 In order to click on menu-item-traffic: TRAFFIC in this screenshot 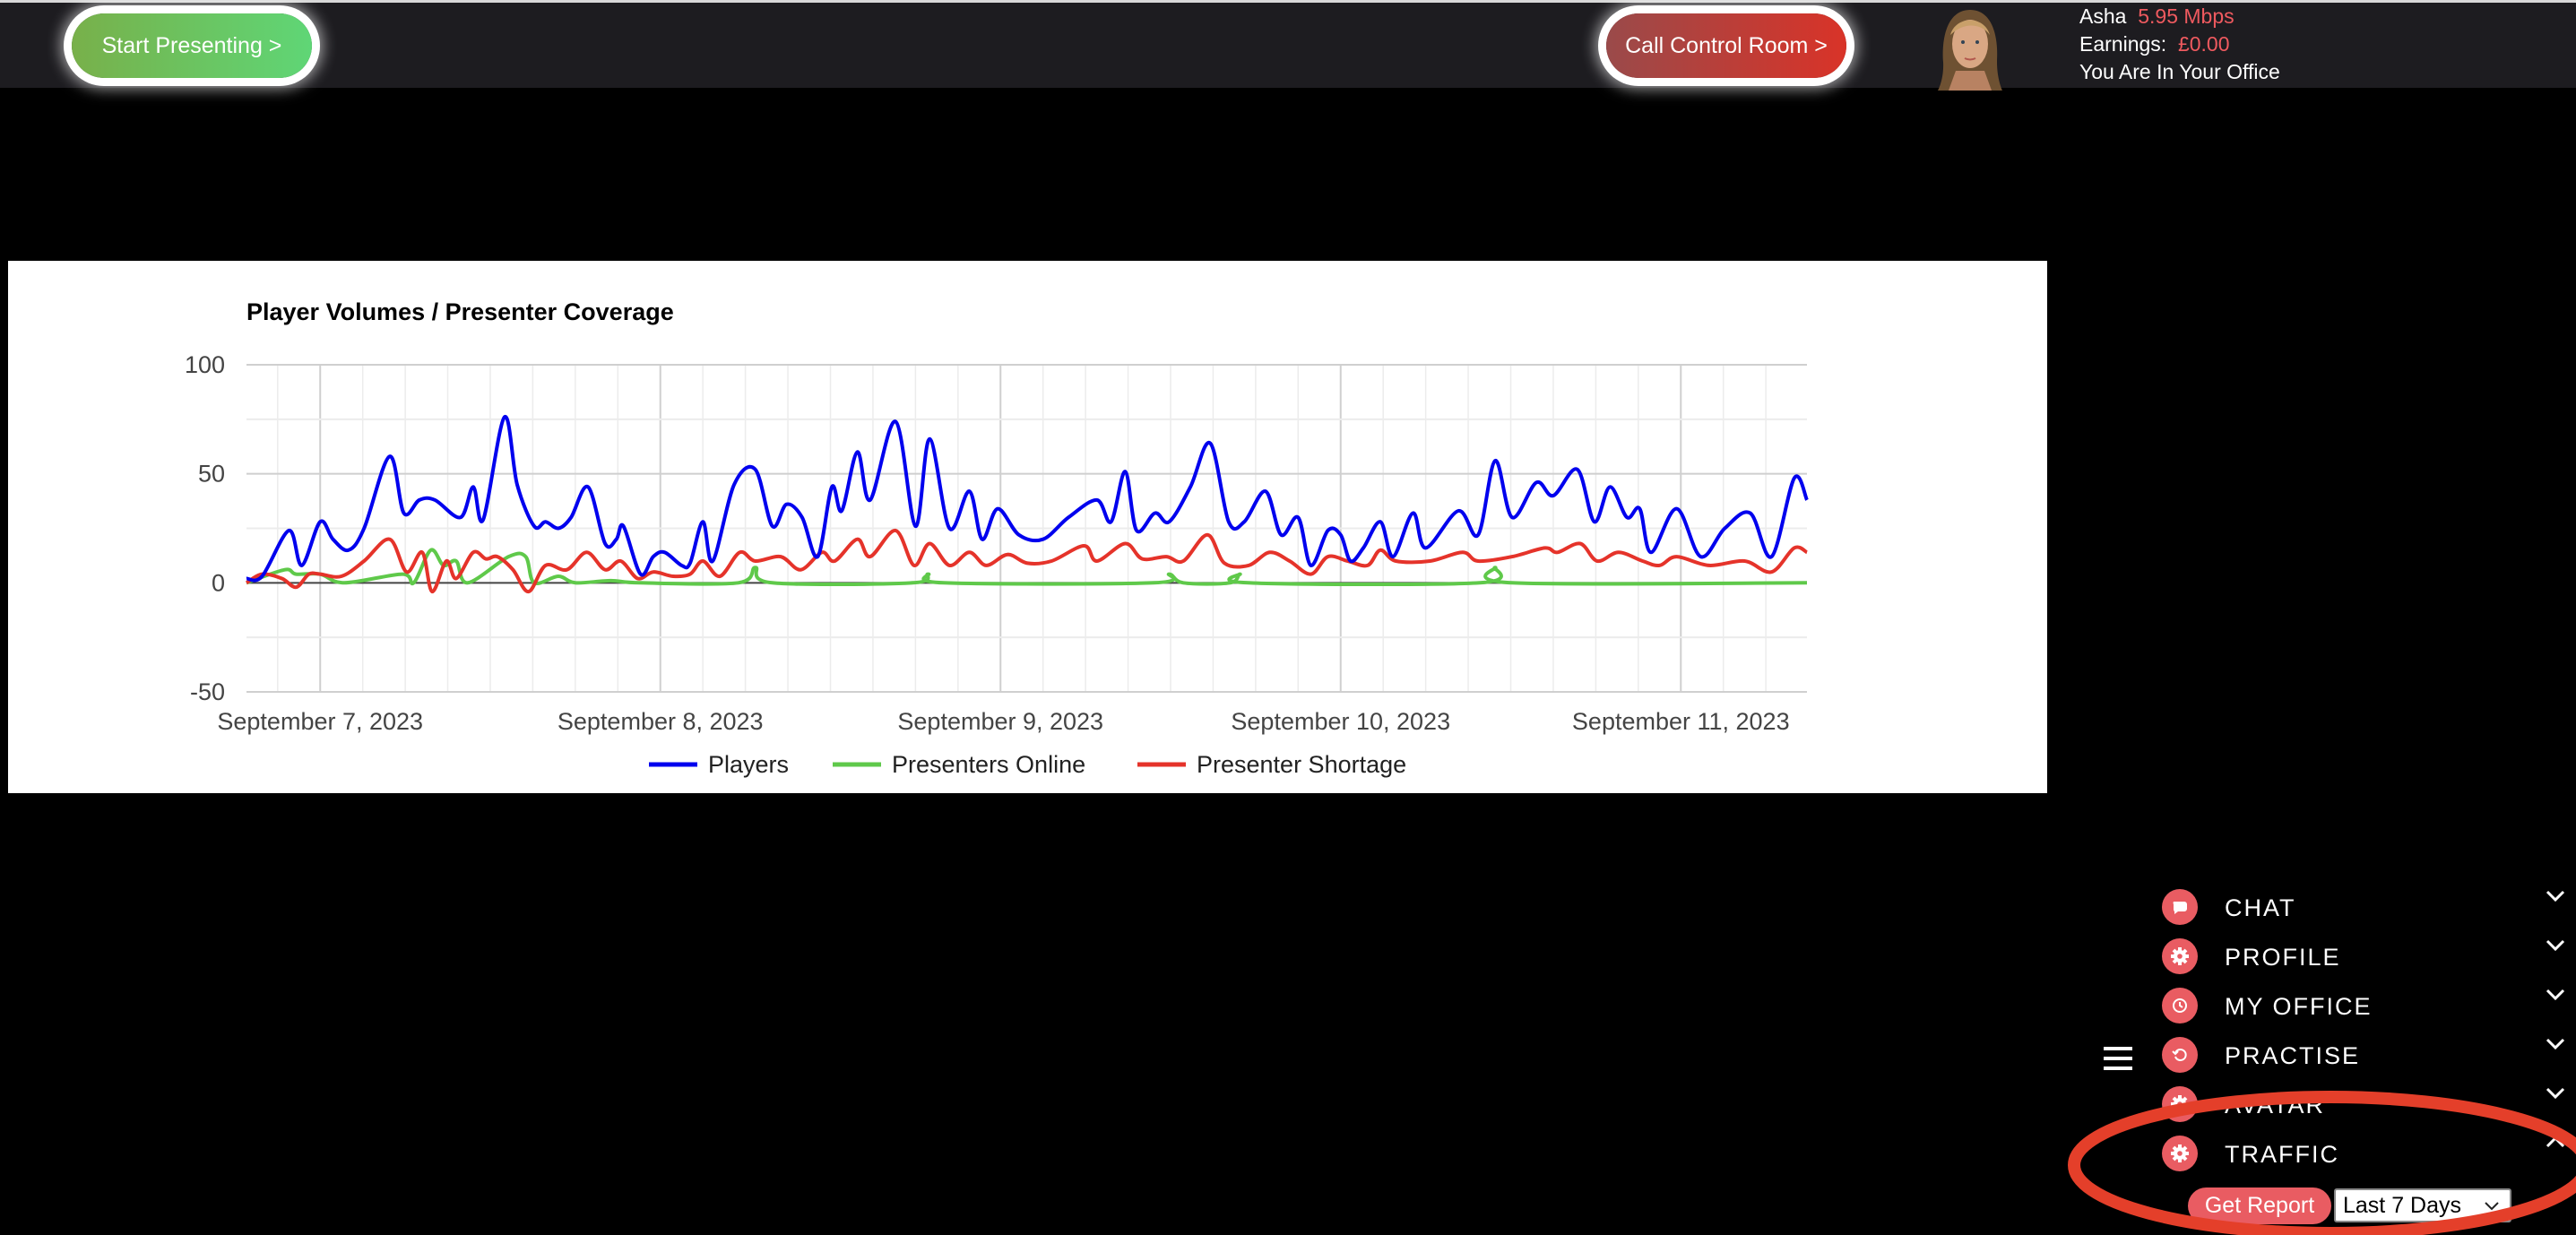, I will do `click(2250, 1153)`.